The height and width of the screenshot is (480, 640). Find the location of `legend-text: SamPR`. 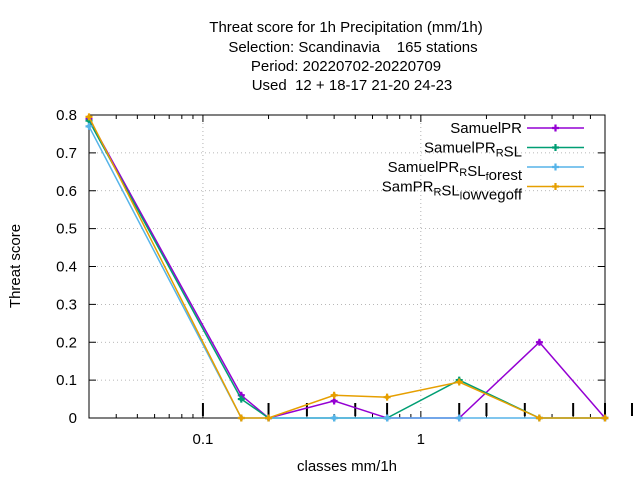

legend-text: SamPR is located at coordinates (408, 187).